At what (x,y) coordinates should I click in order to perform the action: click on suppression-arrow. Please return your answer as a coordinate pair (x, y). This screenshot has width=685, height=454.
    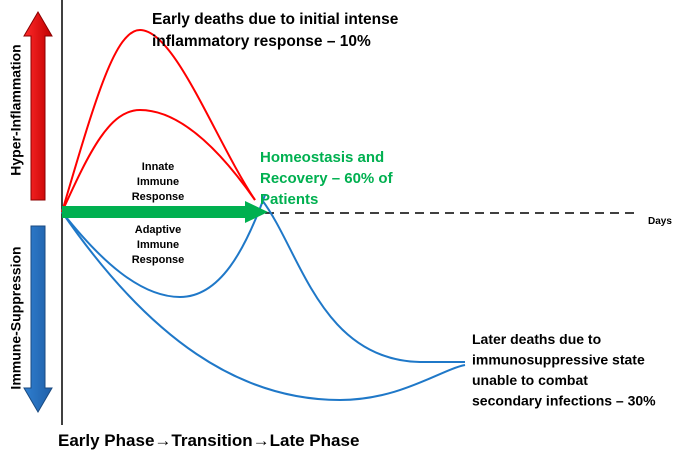
    Looking at the image, I should click on (38, 319).